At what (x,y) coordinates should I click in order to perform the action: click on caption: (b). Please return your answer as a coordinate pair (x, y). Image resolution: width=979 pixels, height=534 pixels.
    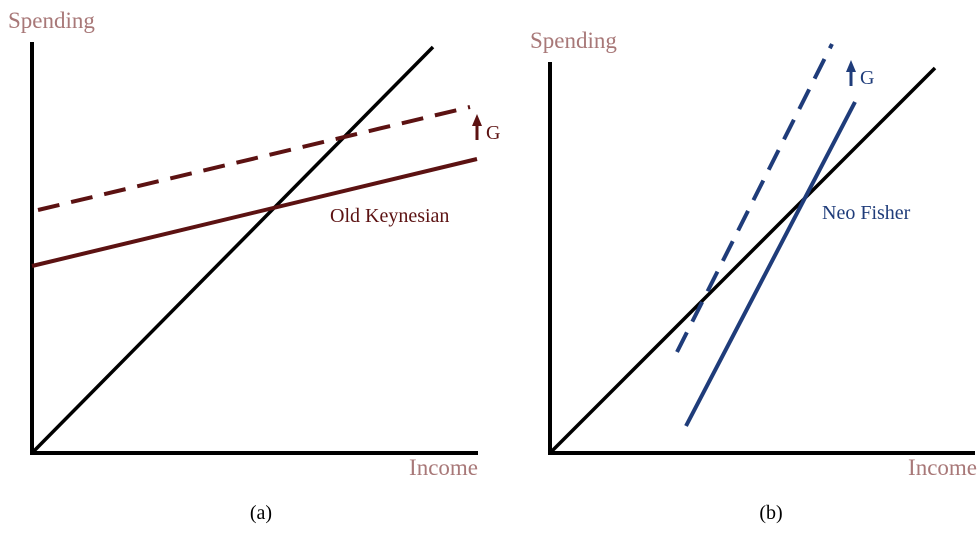
    Looking at the image, I should click on (770, 513).